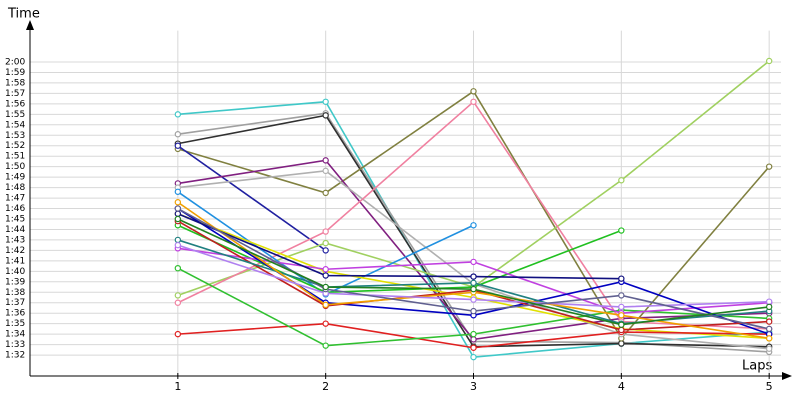  What do you see at coordinates (15, 73) in the screenshot?
I see `y-tick-label: 1:59` at bounding box center [15, 73].